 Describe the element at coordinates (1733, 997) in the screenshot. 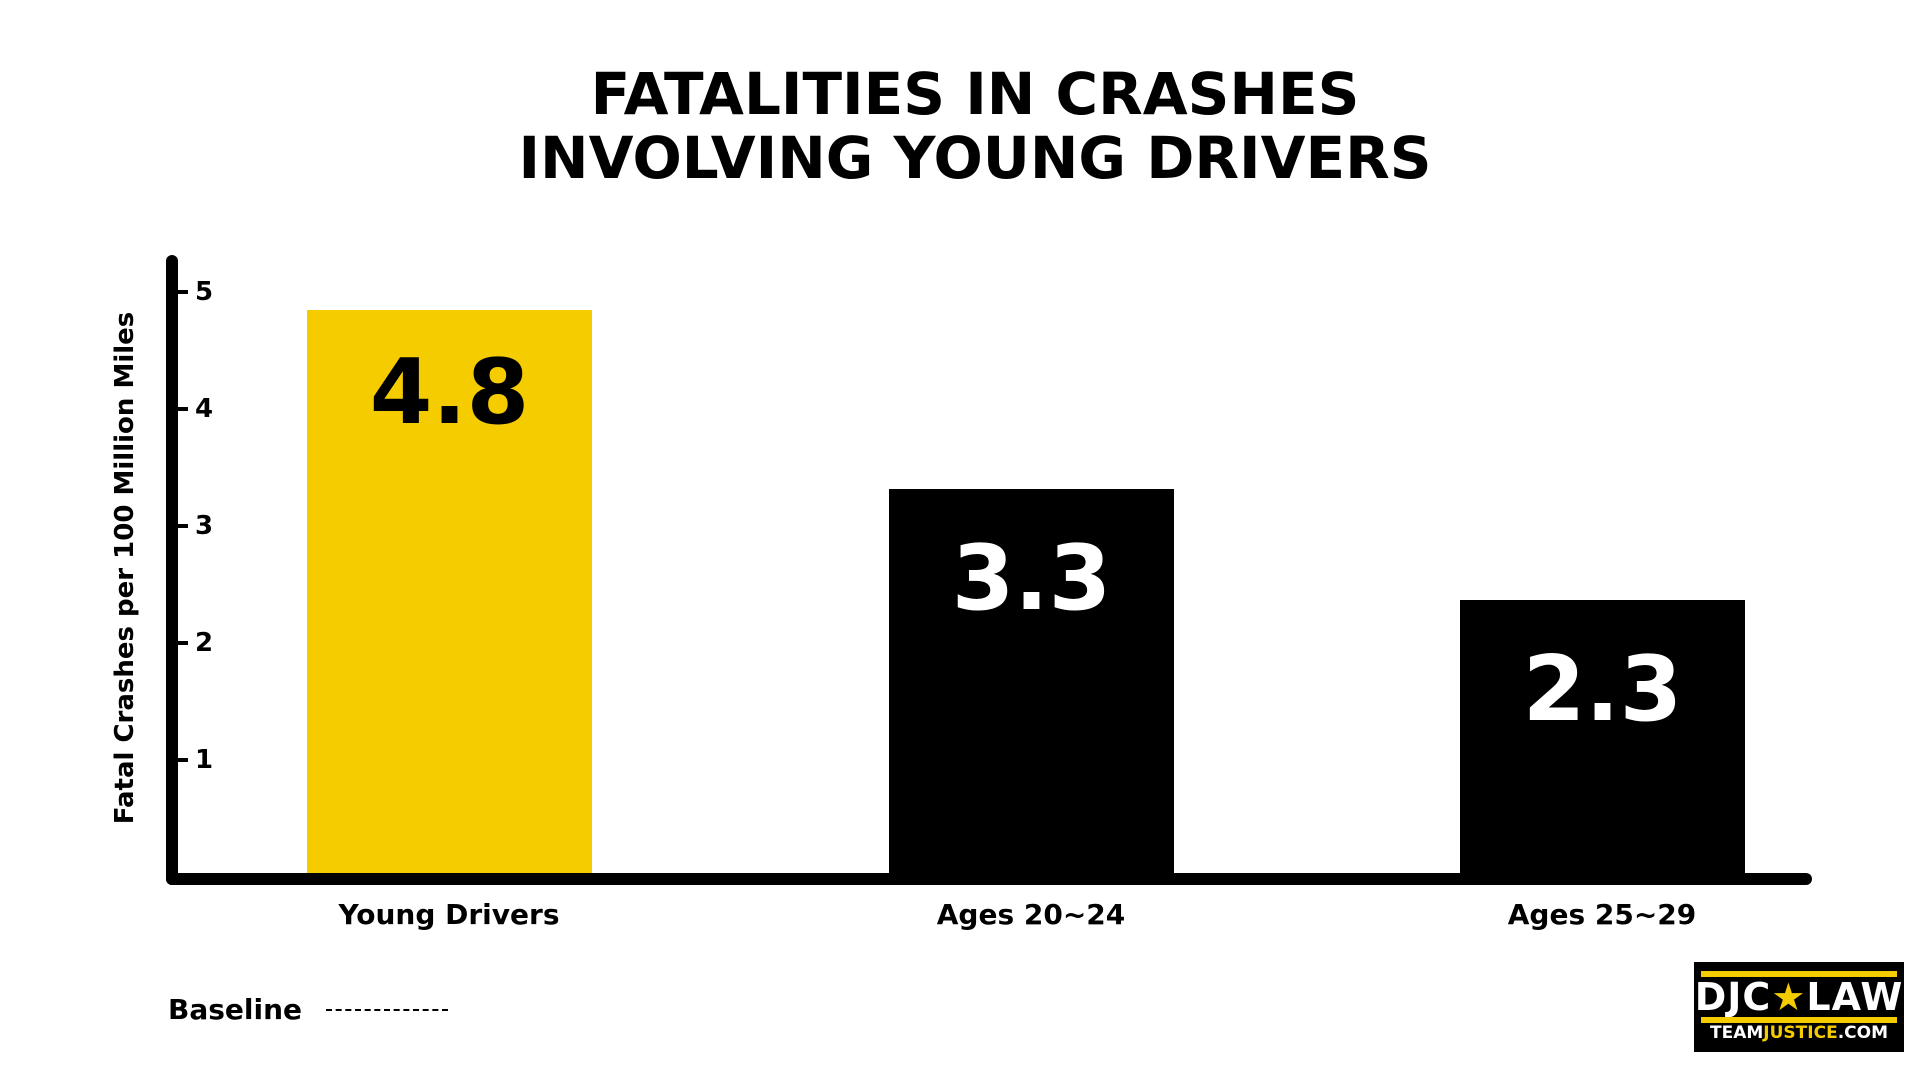

I see `logo-djc: DJC` at that location.